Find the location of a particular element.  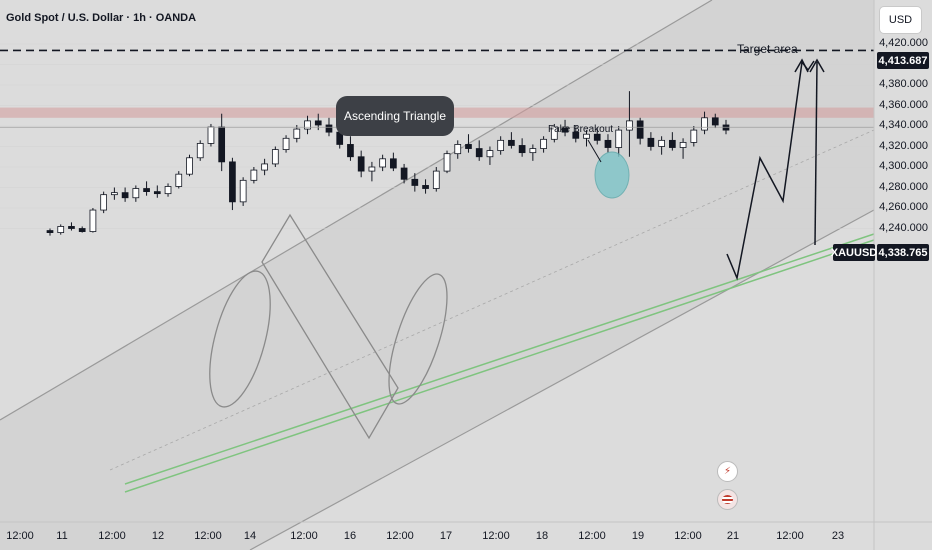

projection-path is located at coordinates (770, 170).